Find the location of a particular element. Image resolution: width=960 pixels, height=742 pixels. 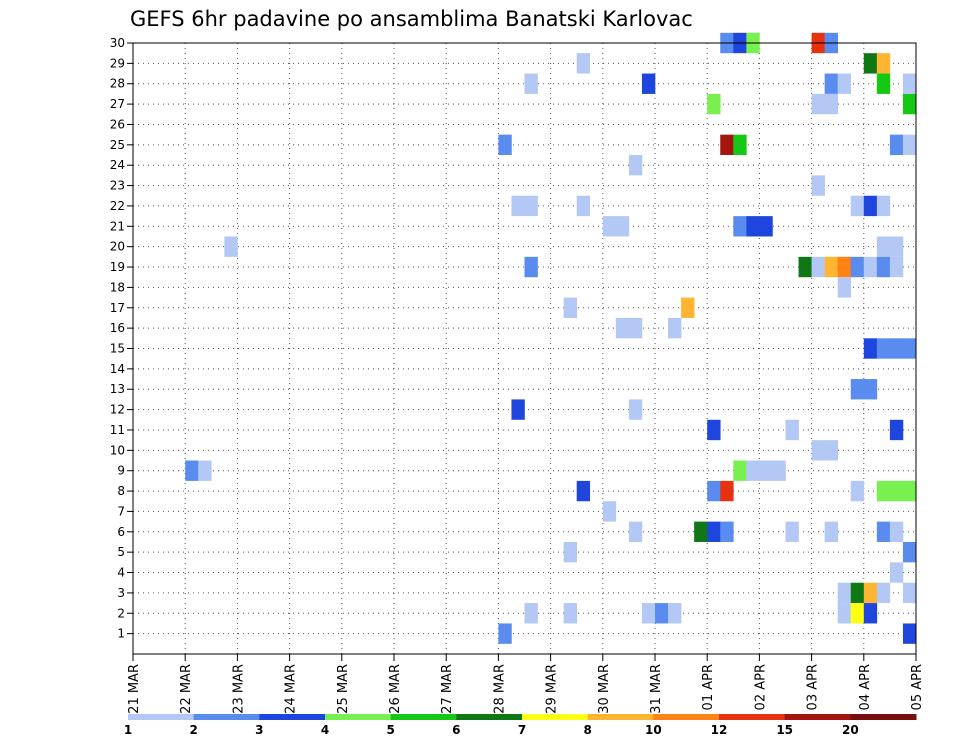

legend-tick-label: 7 is located at coordinates (522, 730).